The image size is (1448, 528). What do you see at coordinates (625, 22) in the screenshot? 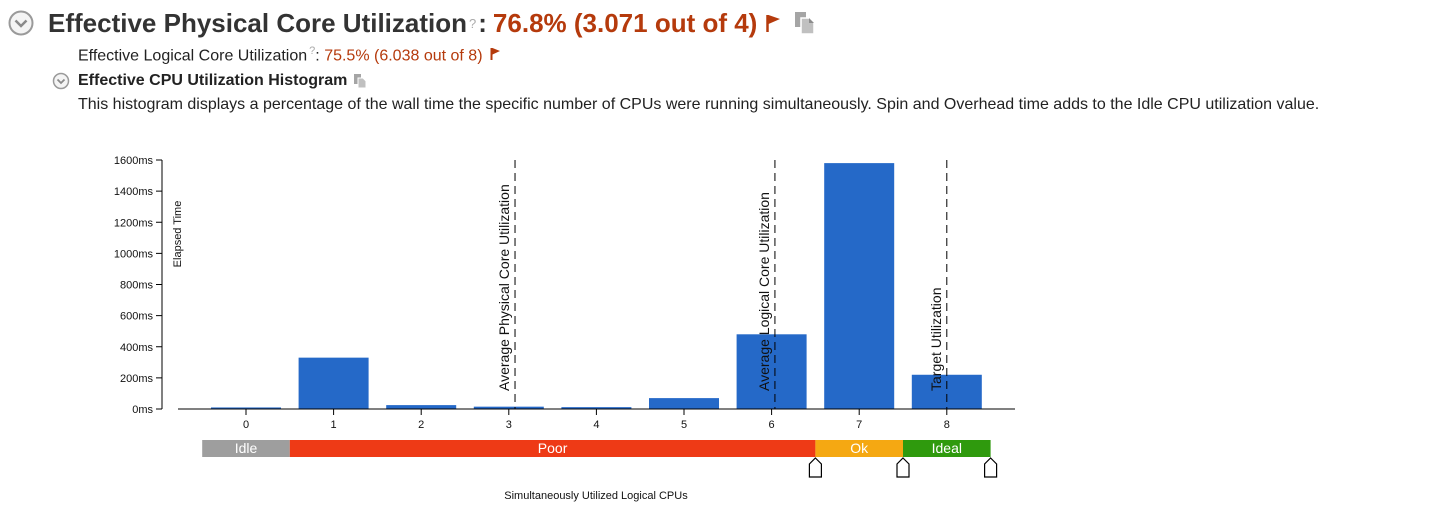
I see `physical-utilization-value: 76.8% (3.071 out of 4)` at bounding box center [625, 22].